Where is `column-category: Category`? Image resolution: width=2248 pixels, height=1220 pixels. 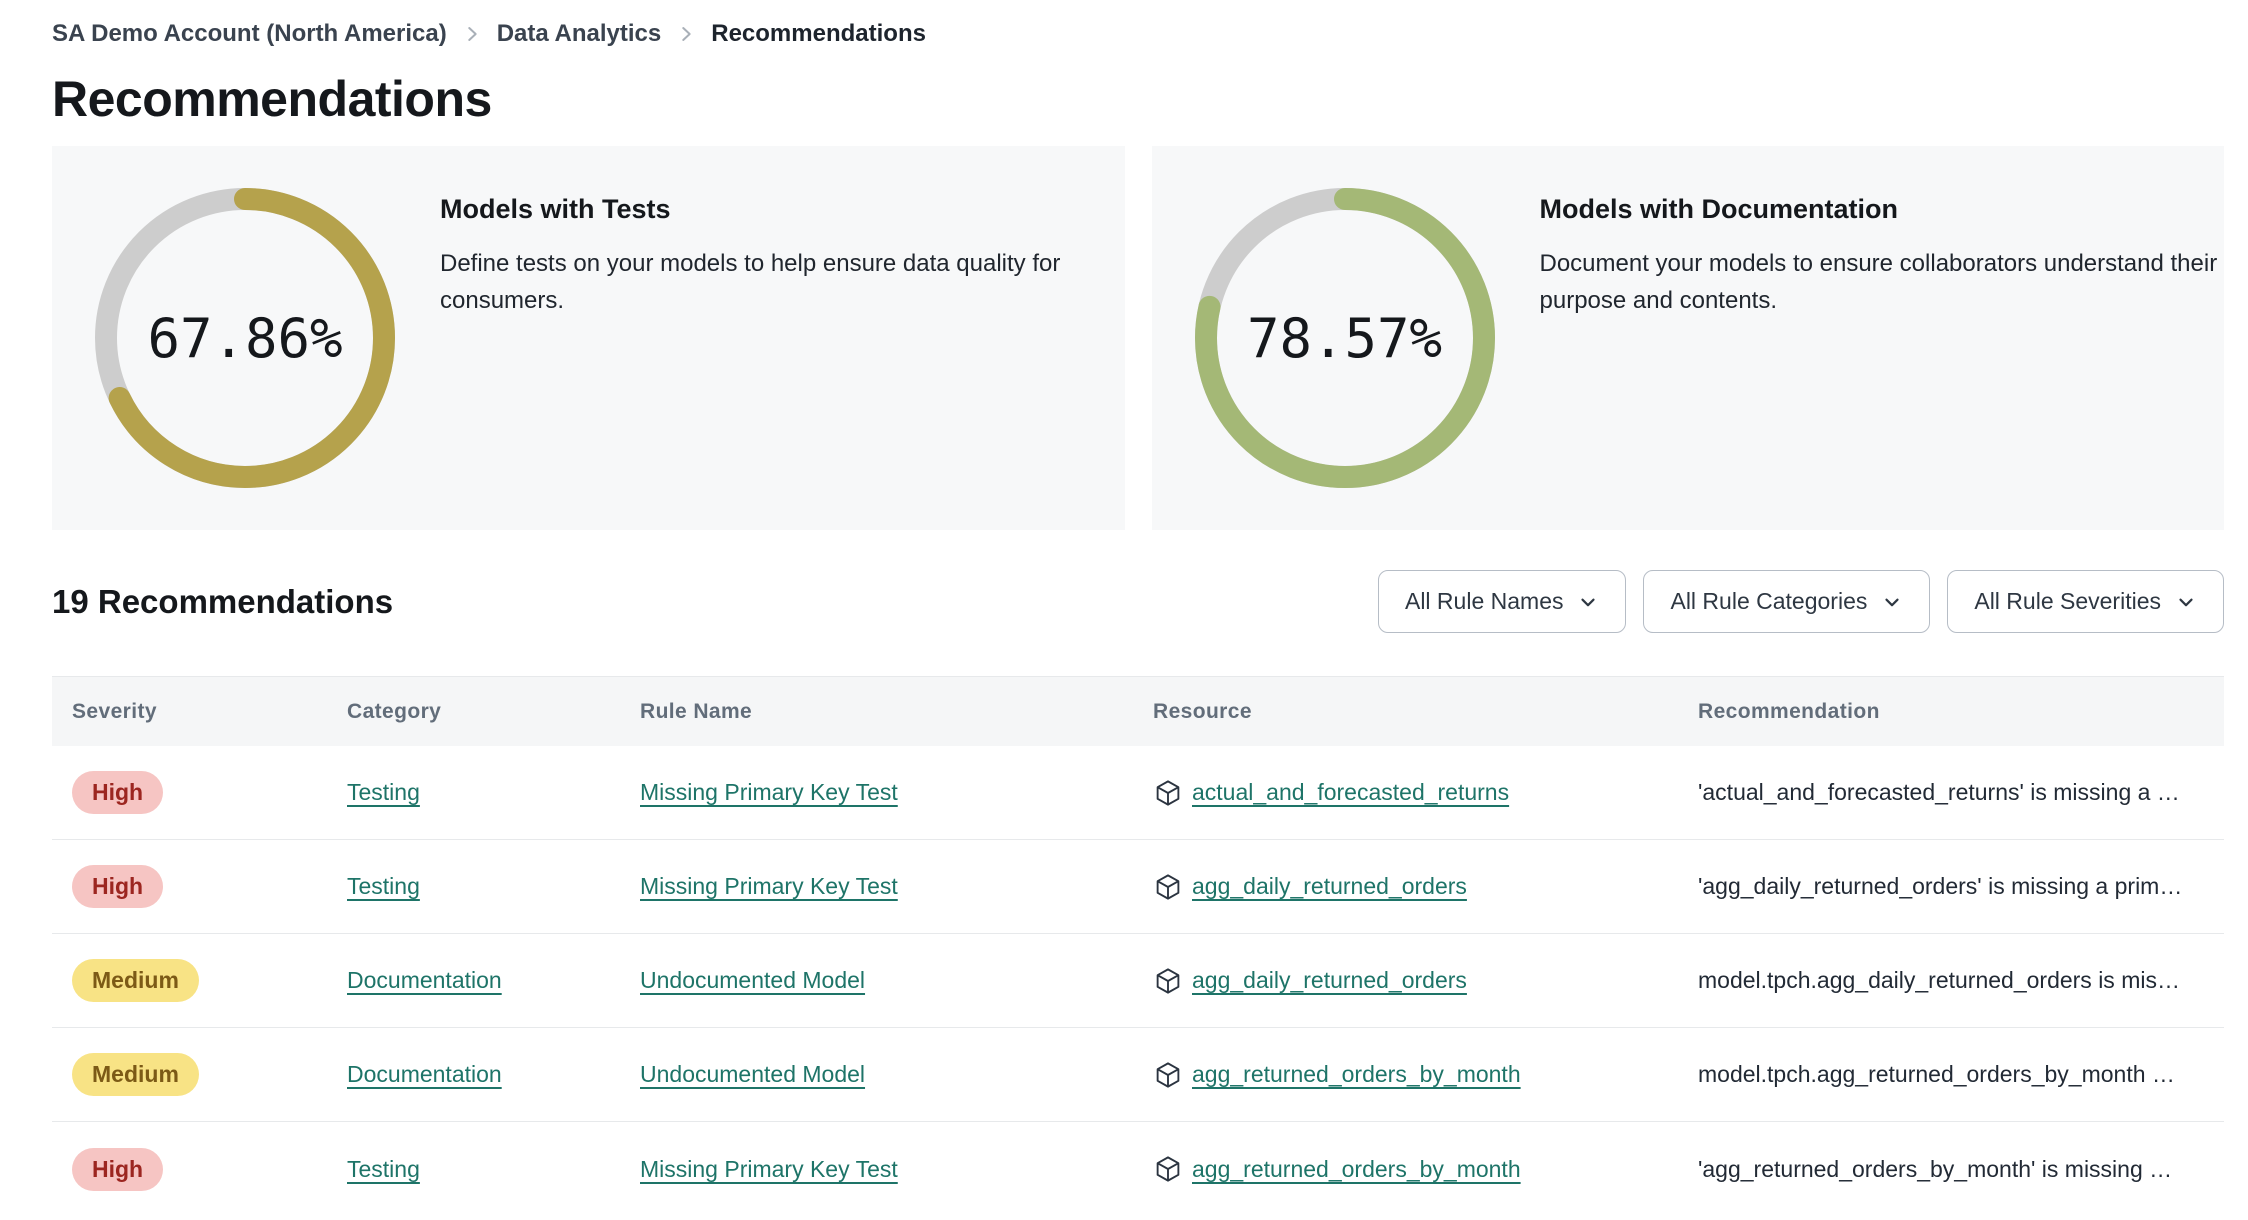
column-category: Category is located at coordinates (394, 711).